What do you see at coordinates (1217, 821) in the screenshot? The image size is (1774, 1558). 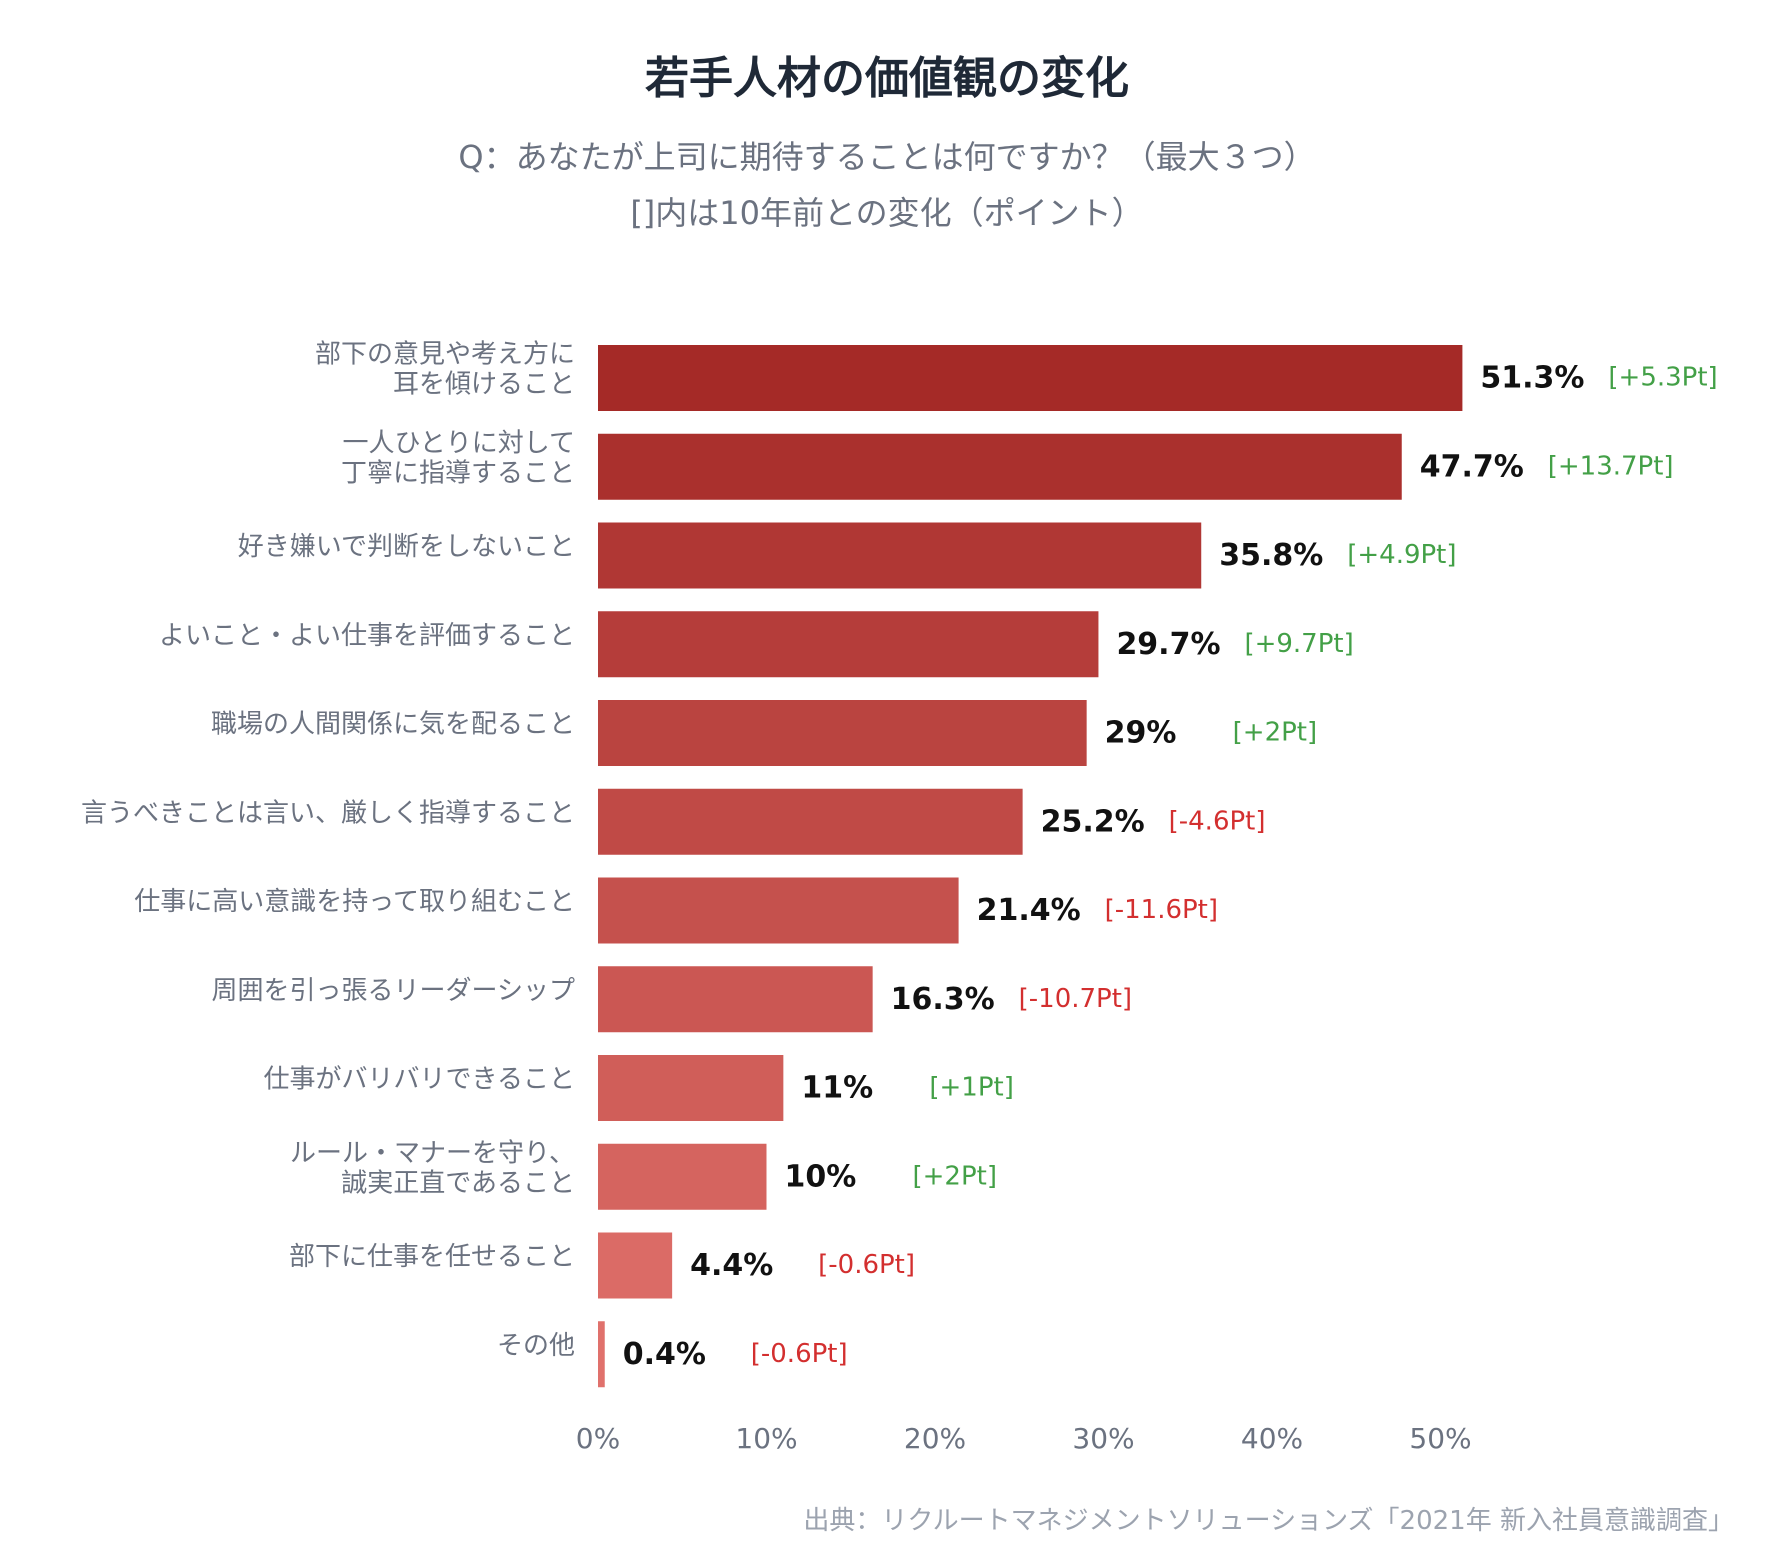 I see `change-label: [-4.6Pt]` at bounding box center [1217, 821].